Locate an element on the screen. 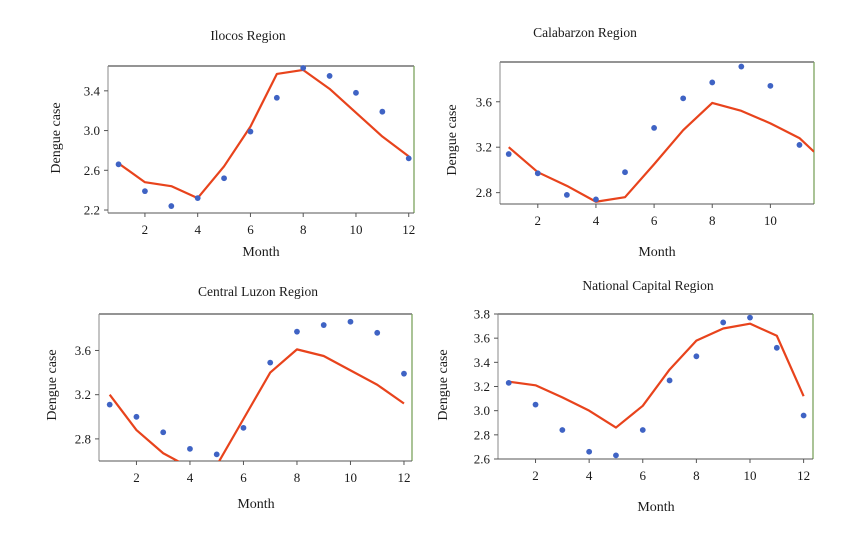  chart-title: National Capital Region is located at coordinates (647, 285).